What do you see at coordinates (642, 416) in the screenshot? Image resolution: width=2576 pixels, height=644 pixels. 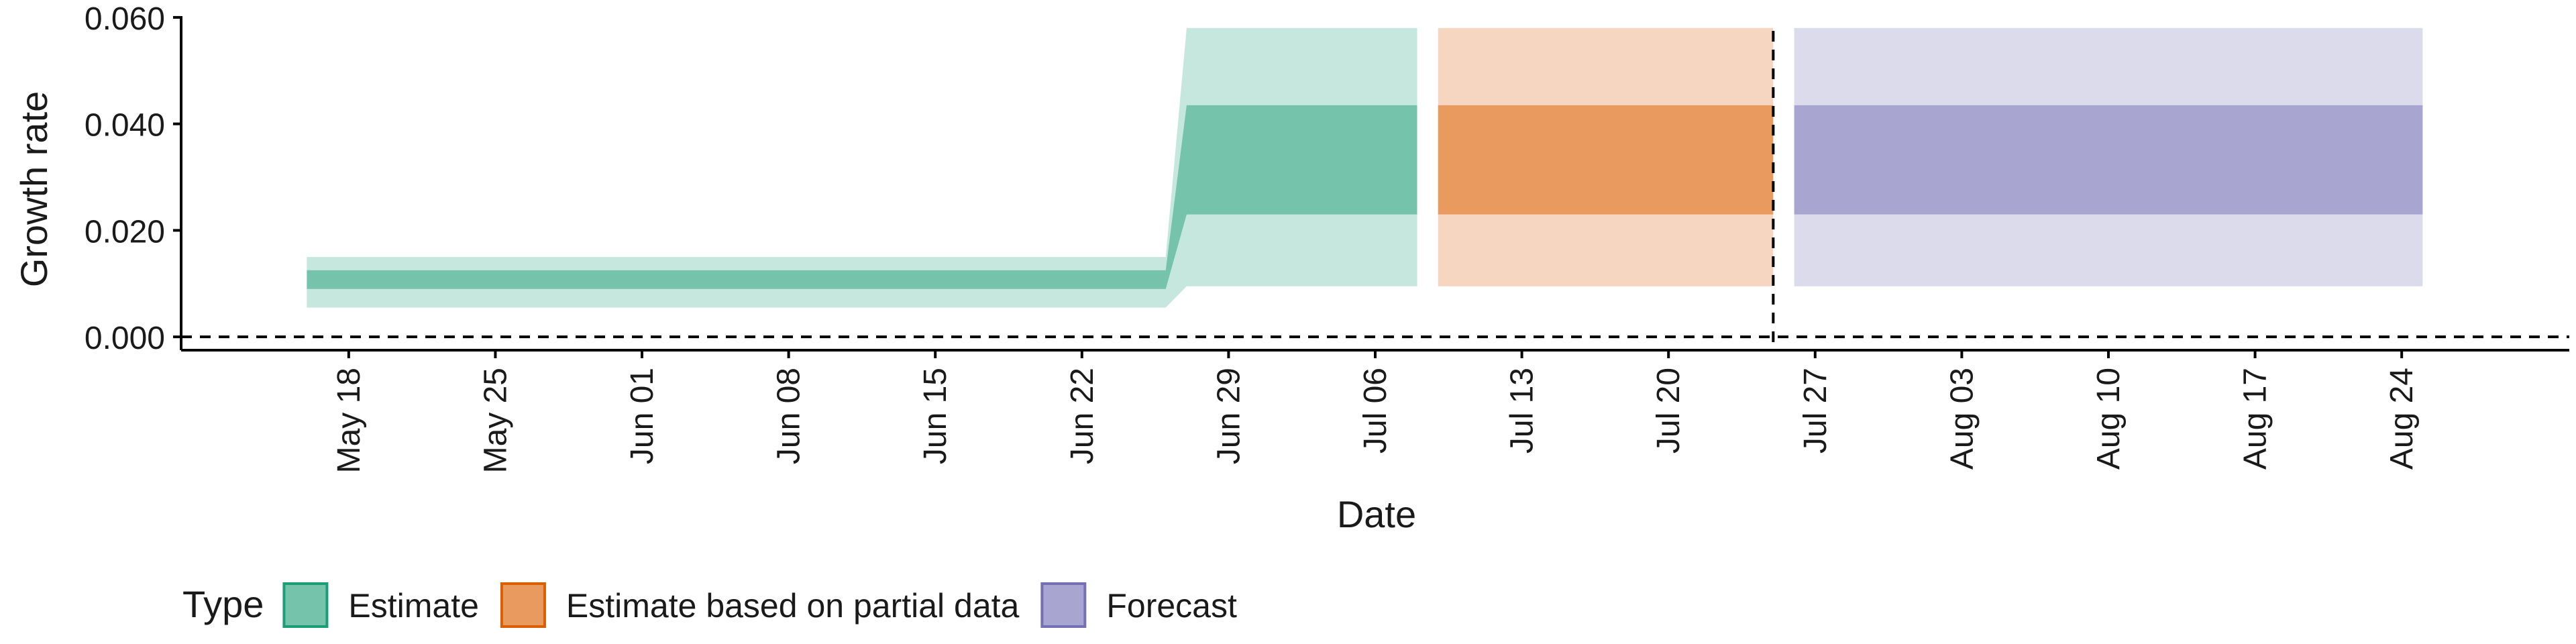 I see `x-tick-label: Jun 01` at bounding box center [642, 416].